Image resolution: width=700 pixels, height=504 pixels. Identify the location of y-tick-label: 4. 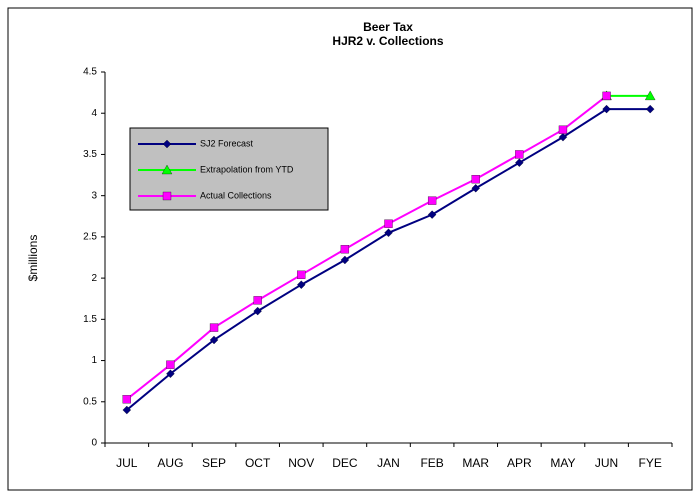
(94, 113).